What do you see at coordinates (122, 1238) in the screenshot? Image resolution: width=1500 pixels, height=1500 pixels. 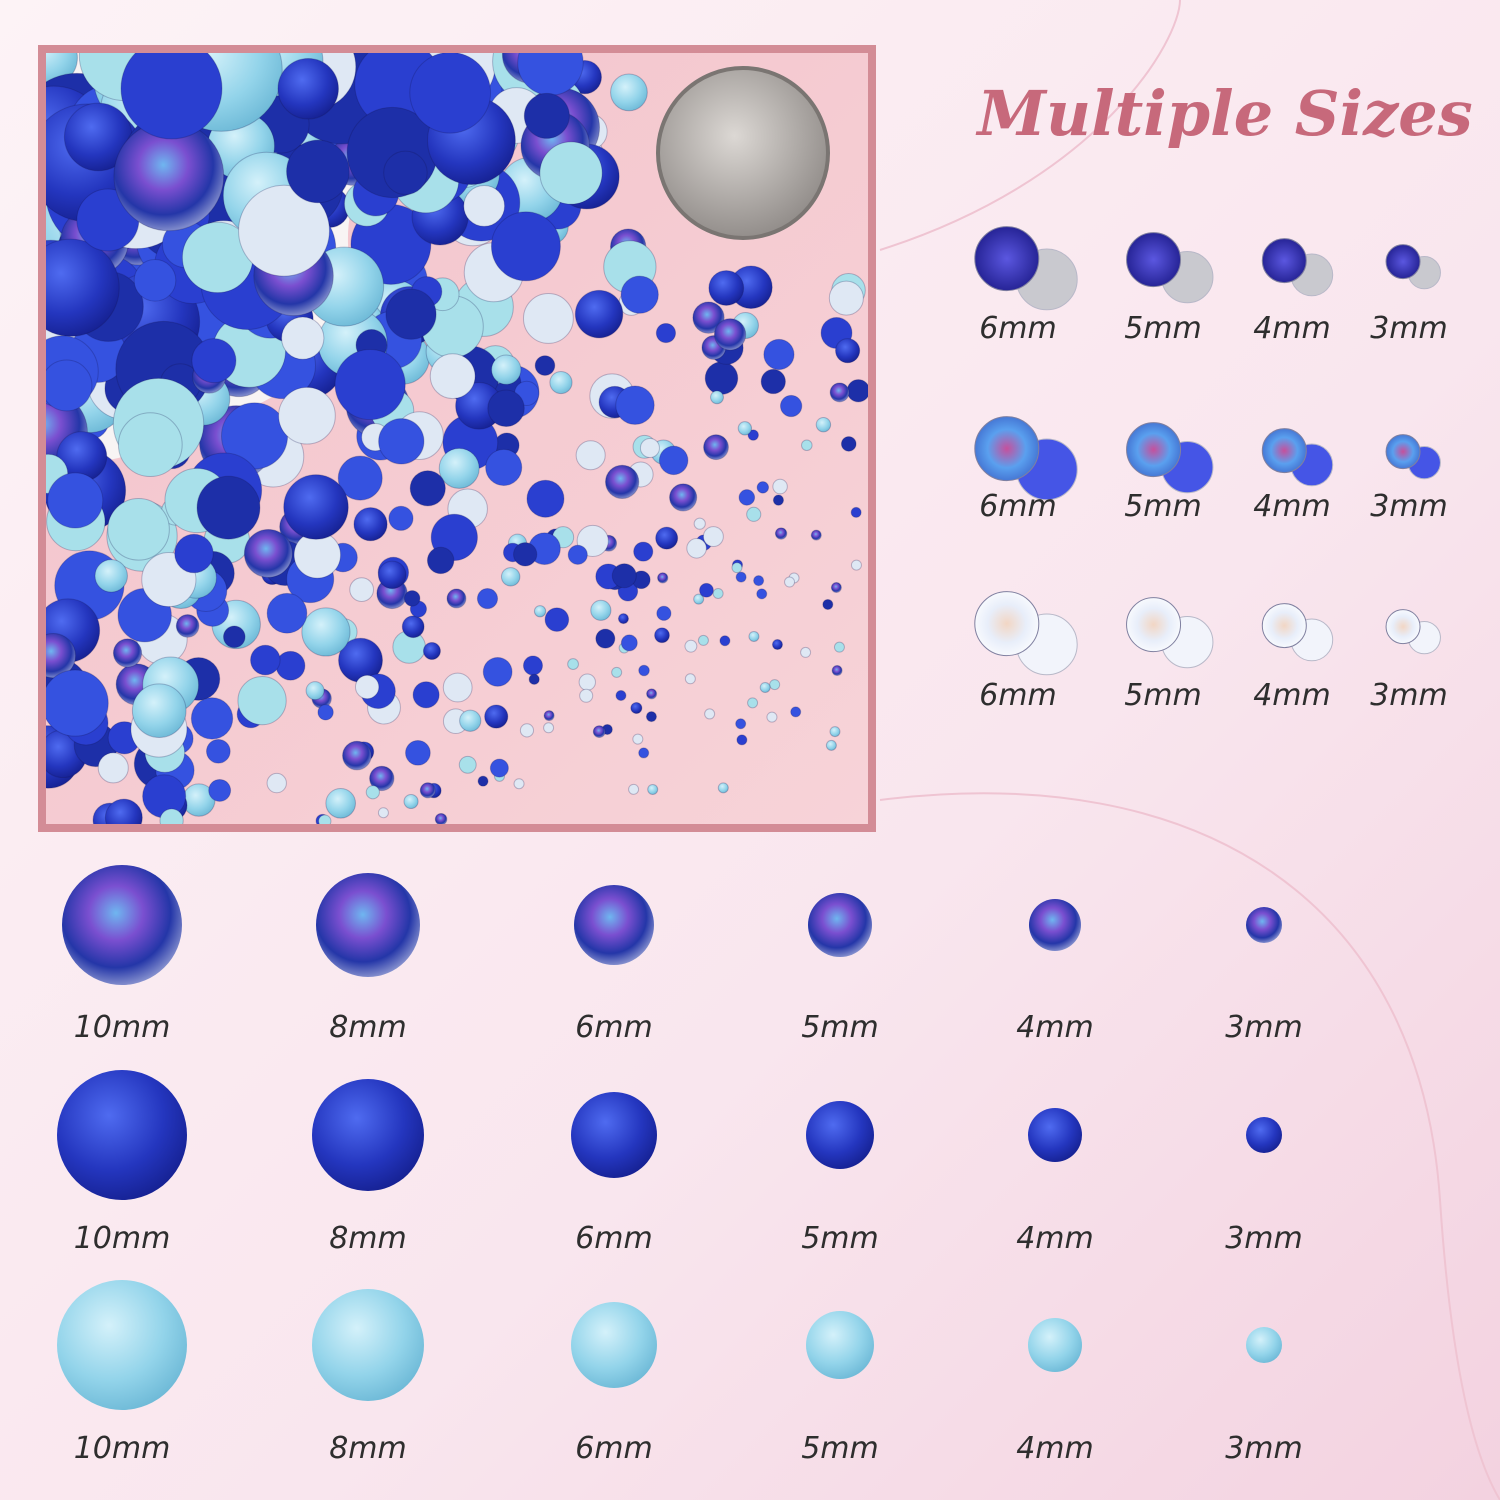 I see `size-label: 10mm` at bounding box center [122, 1238].